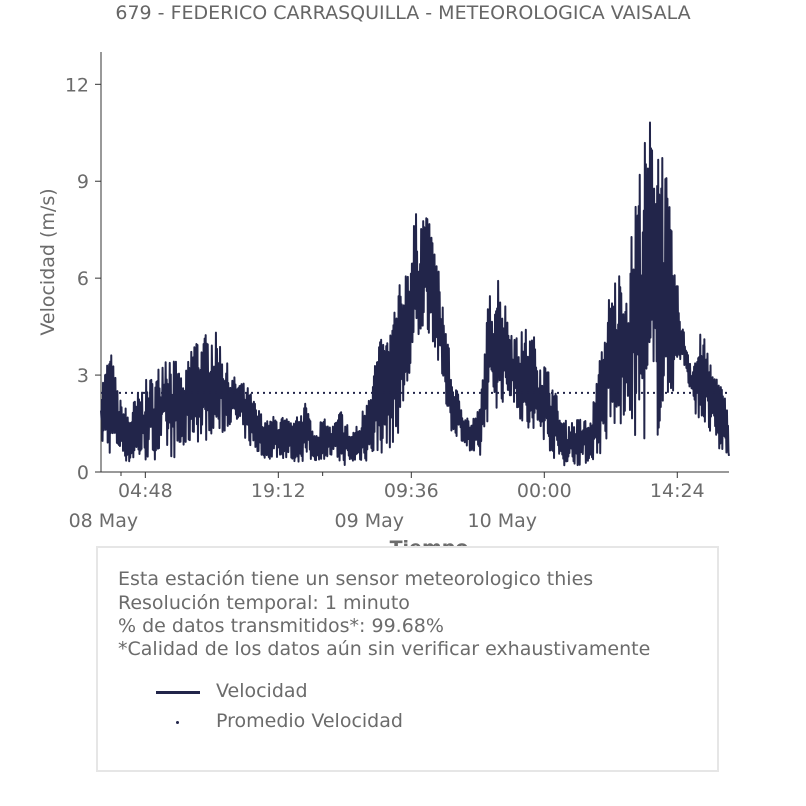 Image resolution: width=806 pixels, height=806 pixels. I want to click on legend-label-velocidad: Velocidad, so click(262, 691).